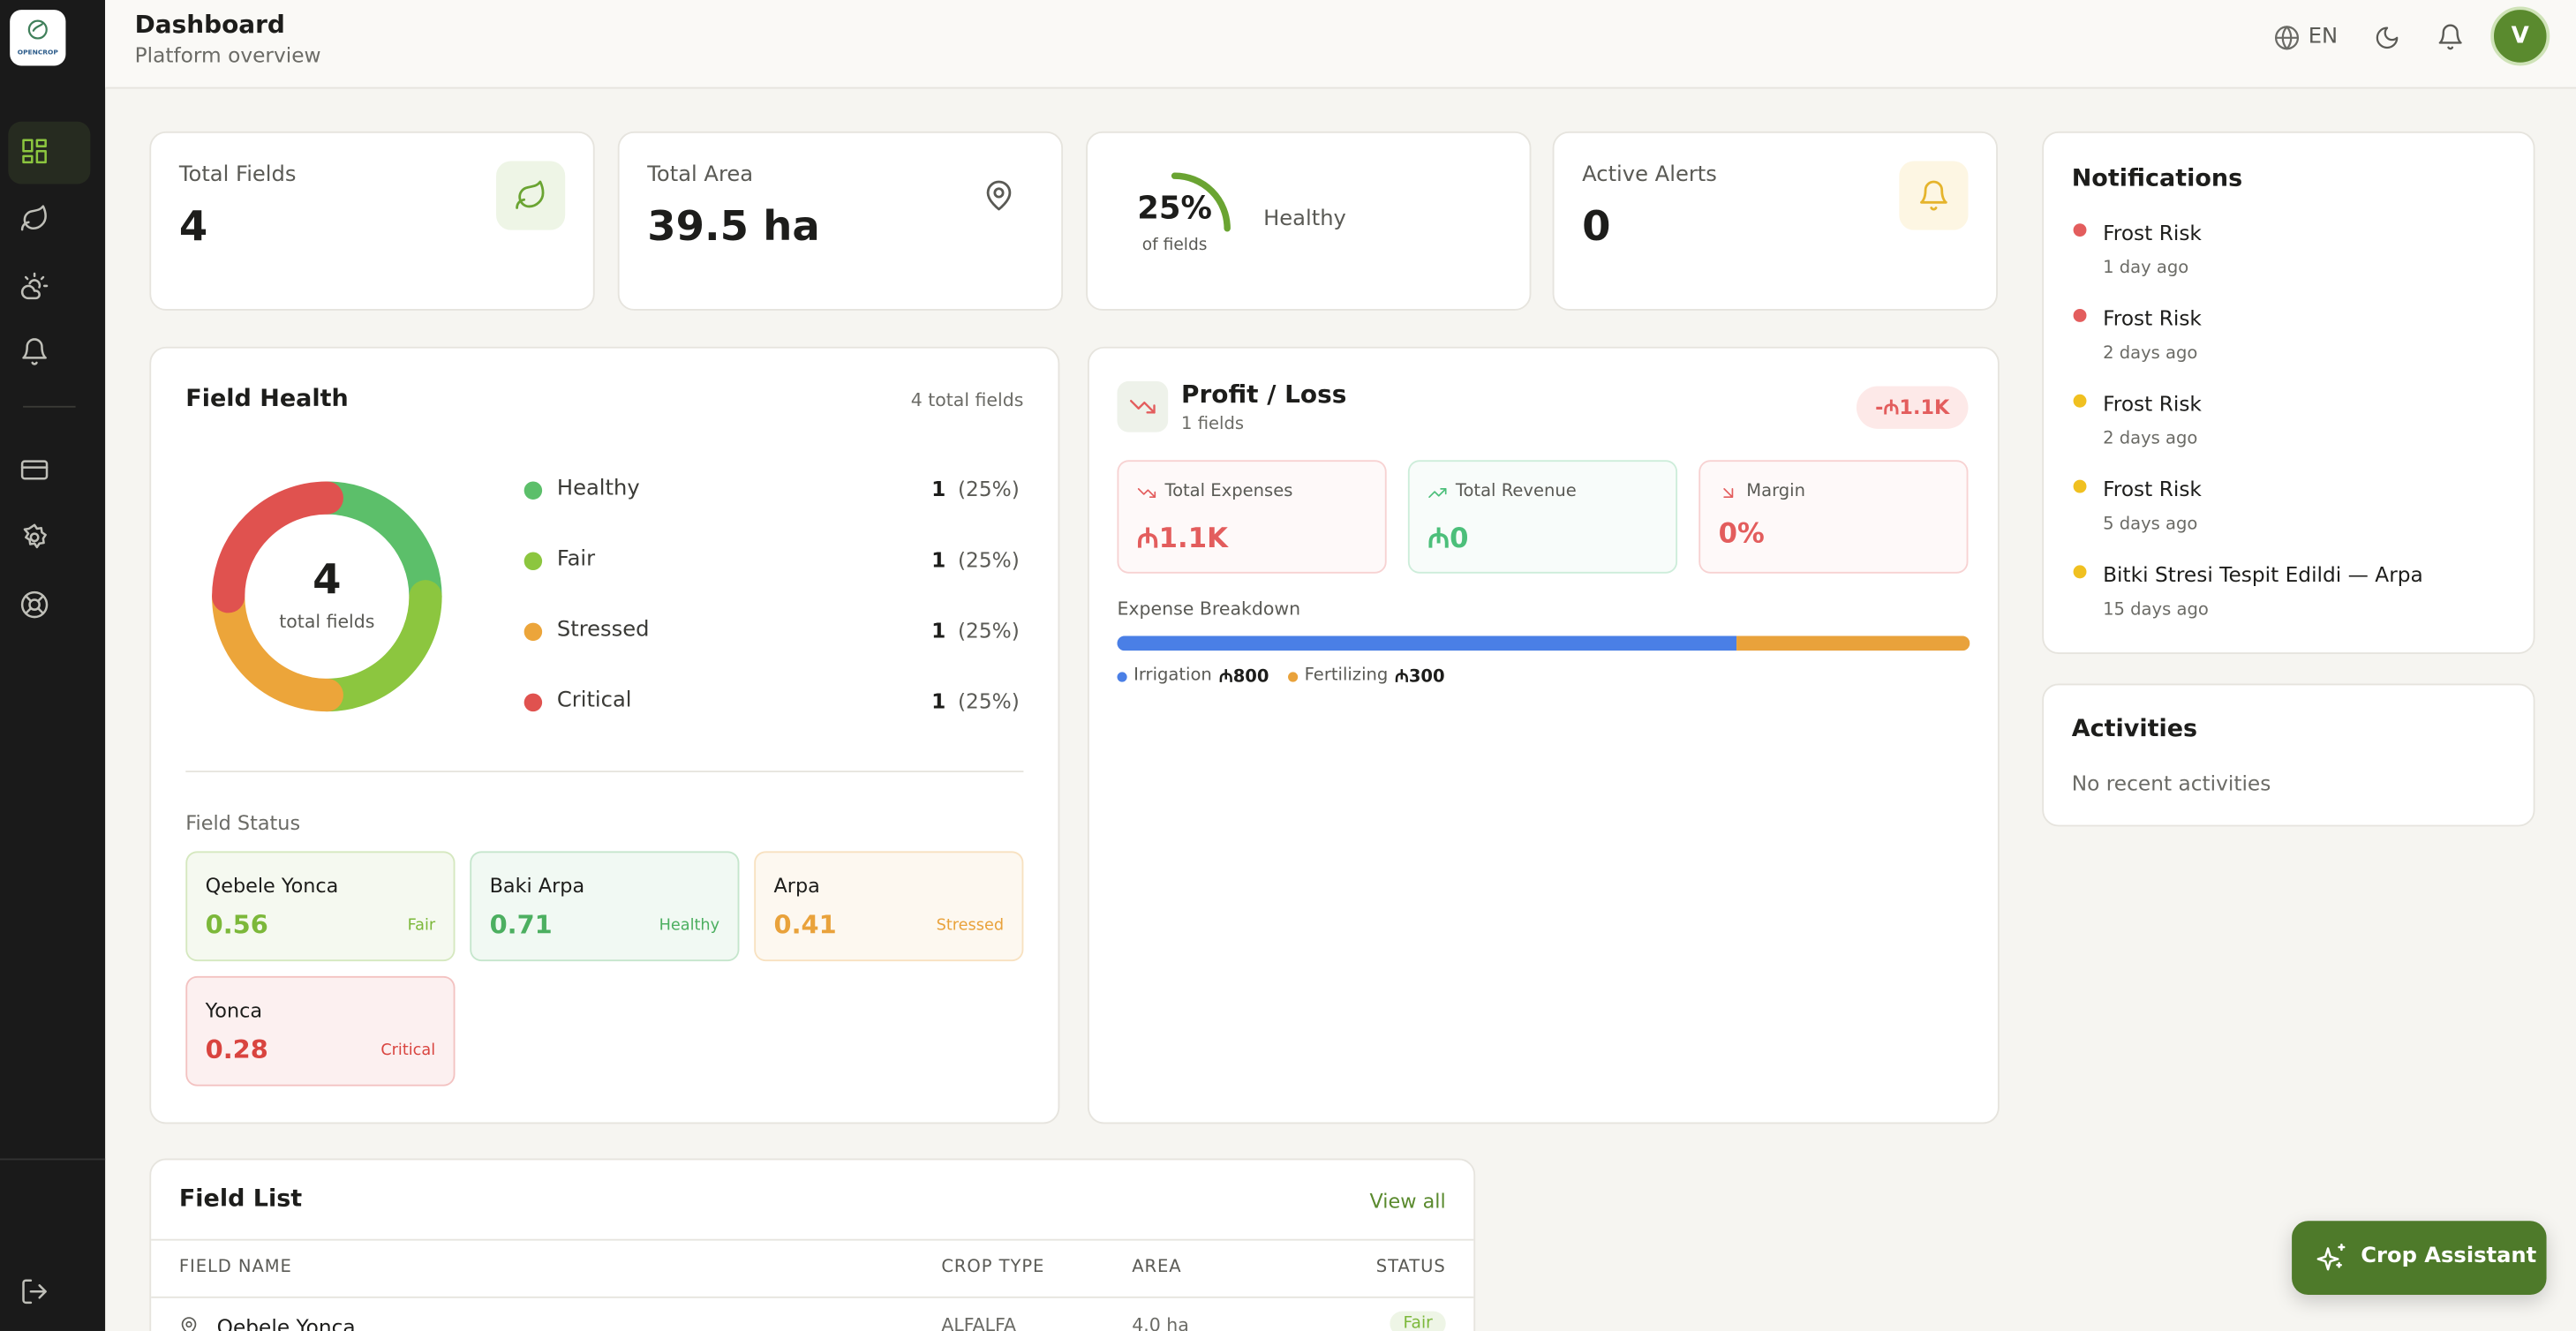  I want to click on metric-value: ₼0, so click(1448, 538).